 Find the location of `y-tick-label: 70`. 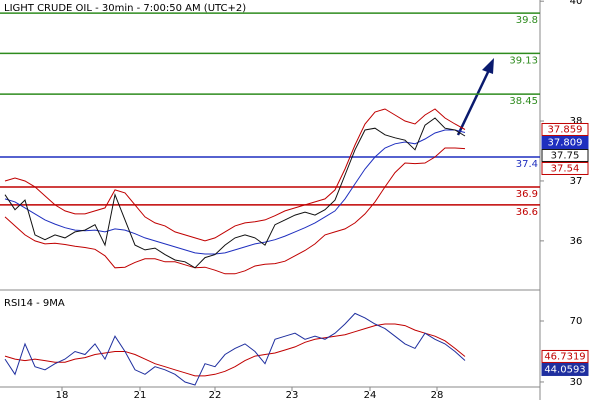

y-tick-label: 70 is located at coordinates (576, 321).